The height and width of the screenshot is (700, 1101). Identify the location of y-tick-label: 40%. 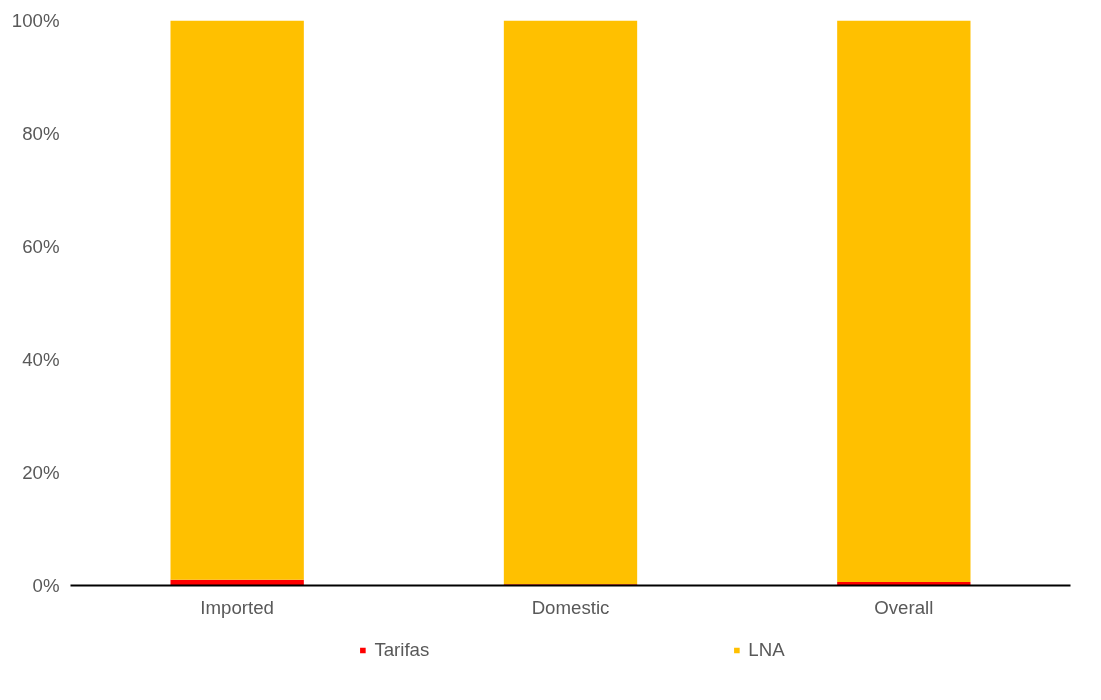
(41, 359).